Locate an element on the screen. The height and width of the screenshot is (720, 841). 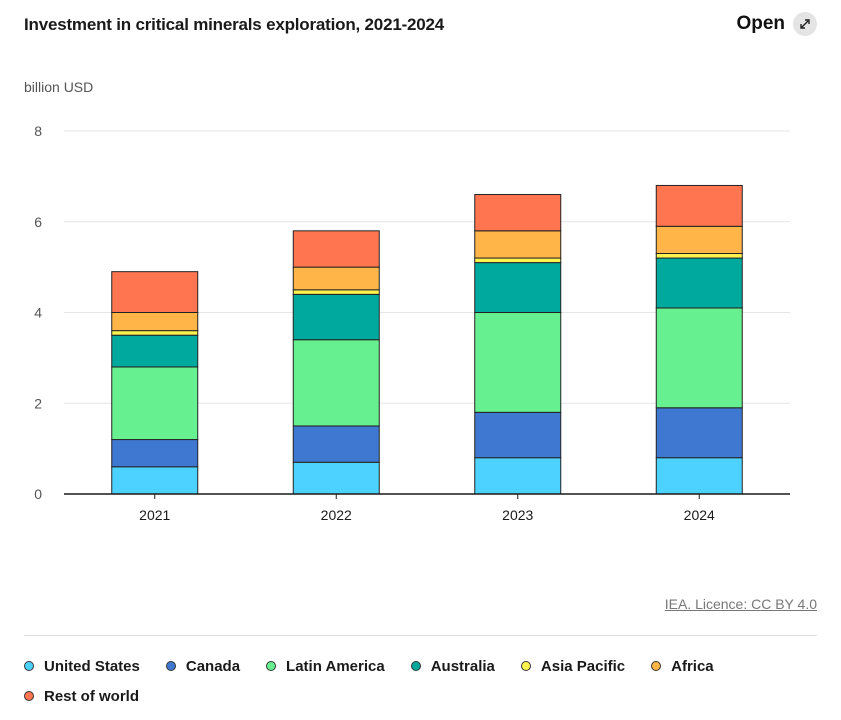
legend-label: Rest of world is located at coordinates (92, 696).